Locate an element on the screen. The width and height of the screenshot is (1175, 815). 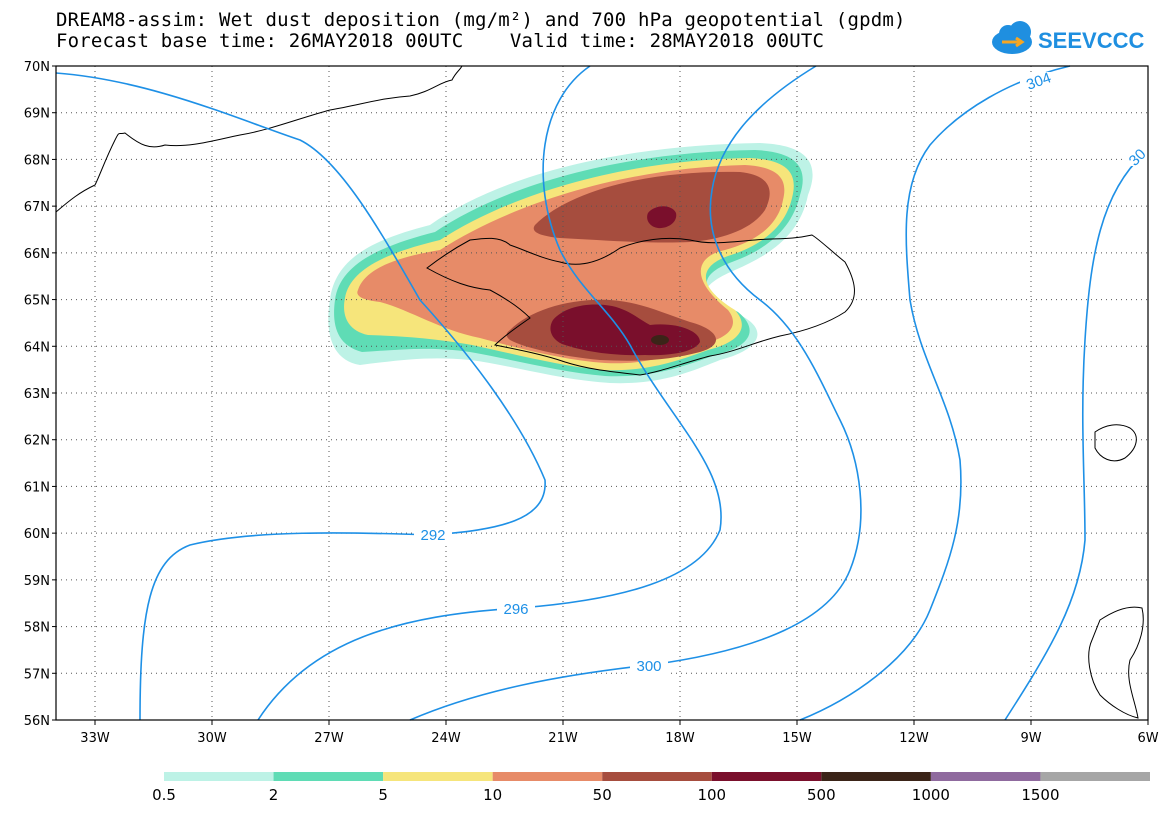
lat-label: 60N is located at coordinates (37, 534).